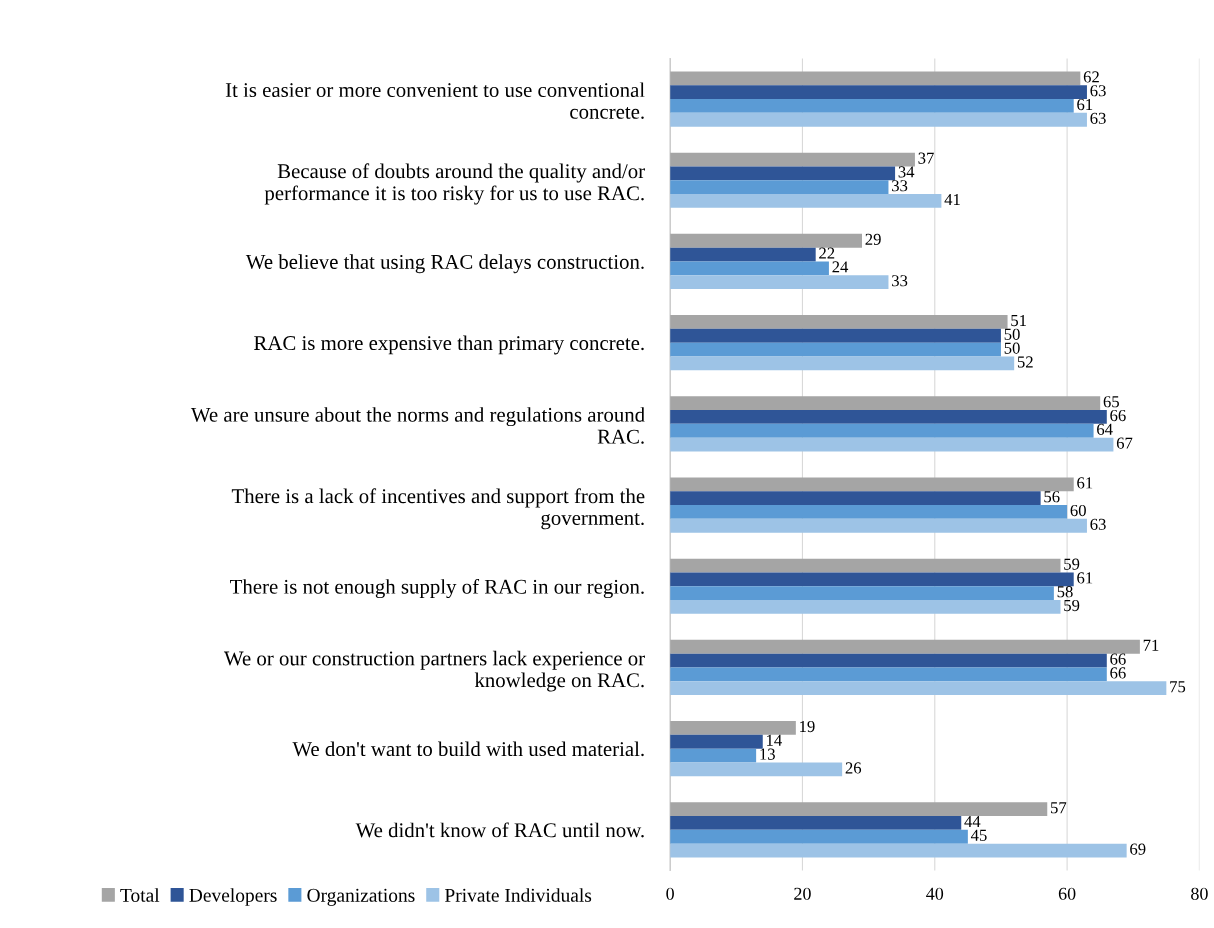 This screenshot has height=928, width=1214. What do you see at coordinates (972, 821) in the screenshot?
I see `data-label: 44` at bounding box center [972, 821].